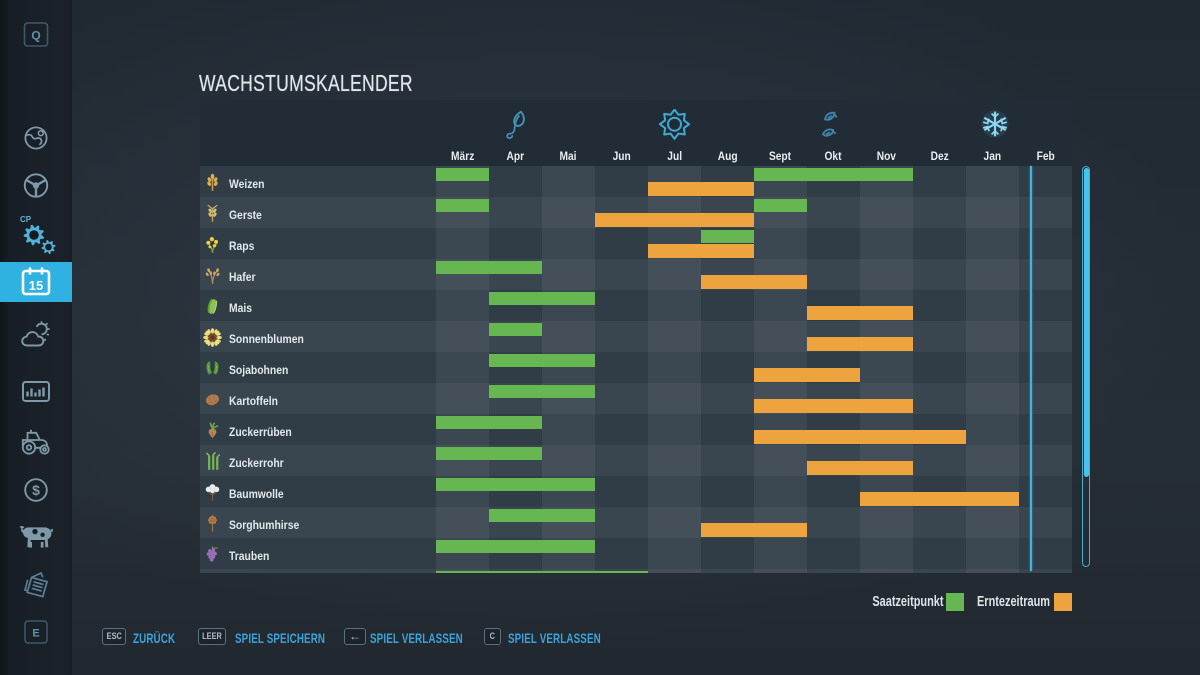 The width and height of the screenshot is (1200, 675). Describe the element at coordinates (36, 285) in the screenshot. I see `svg-text: 15` at that location.